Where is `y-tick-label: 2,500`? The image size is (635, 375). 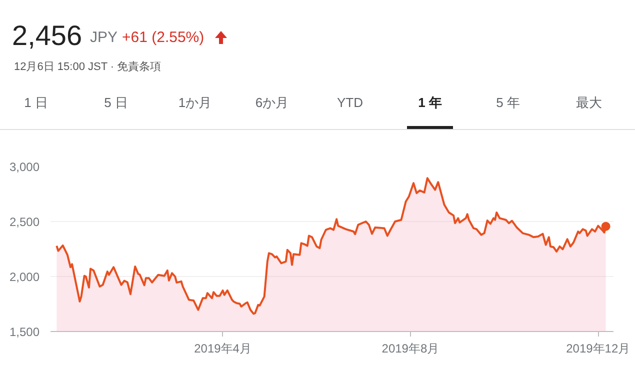 y-tick-label: 2,500 is located at coordinates (24, 222).